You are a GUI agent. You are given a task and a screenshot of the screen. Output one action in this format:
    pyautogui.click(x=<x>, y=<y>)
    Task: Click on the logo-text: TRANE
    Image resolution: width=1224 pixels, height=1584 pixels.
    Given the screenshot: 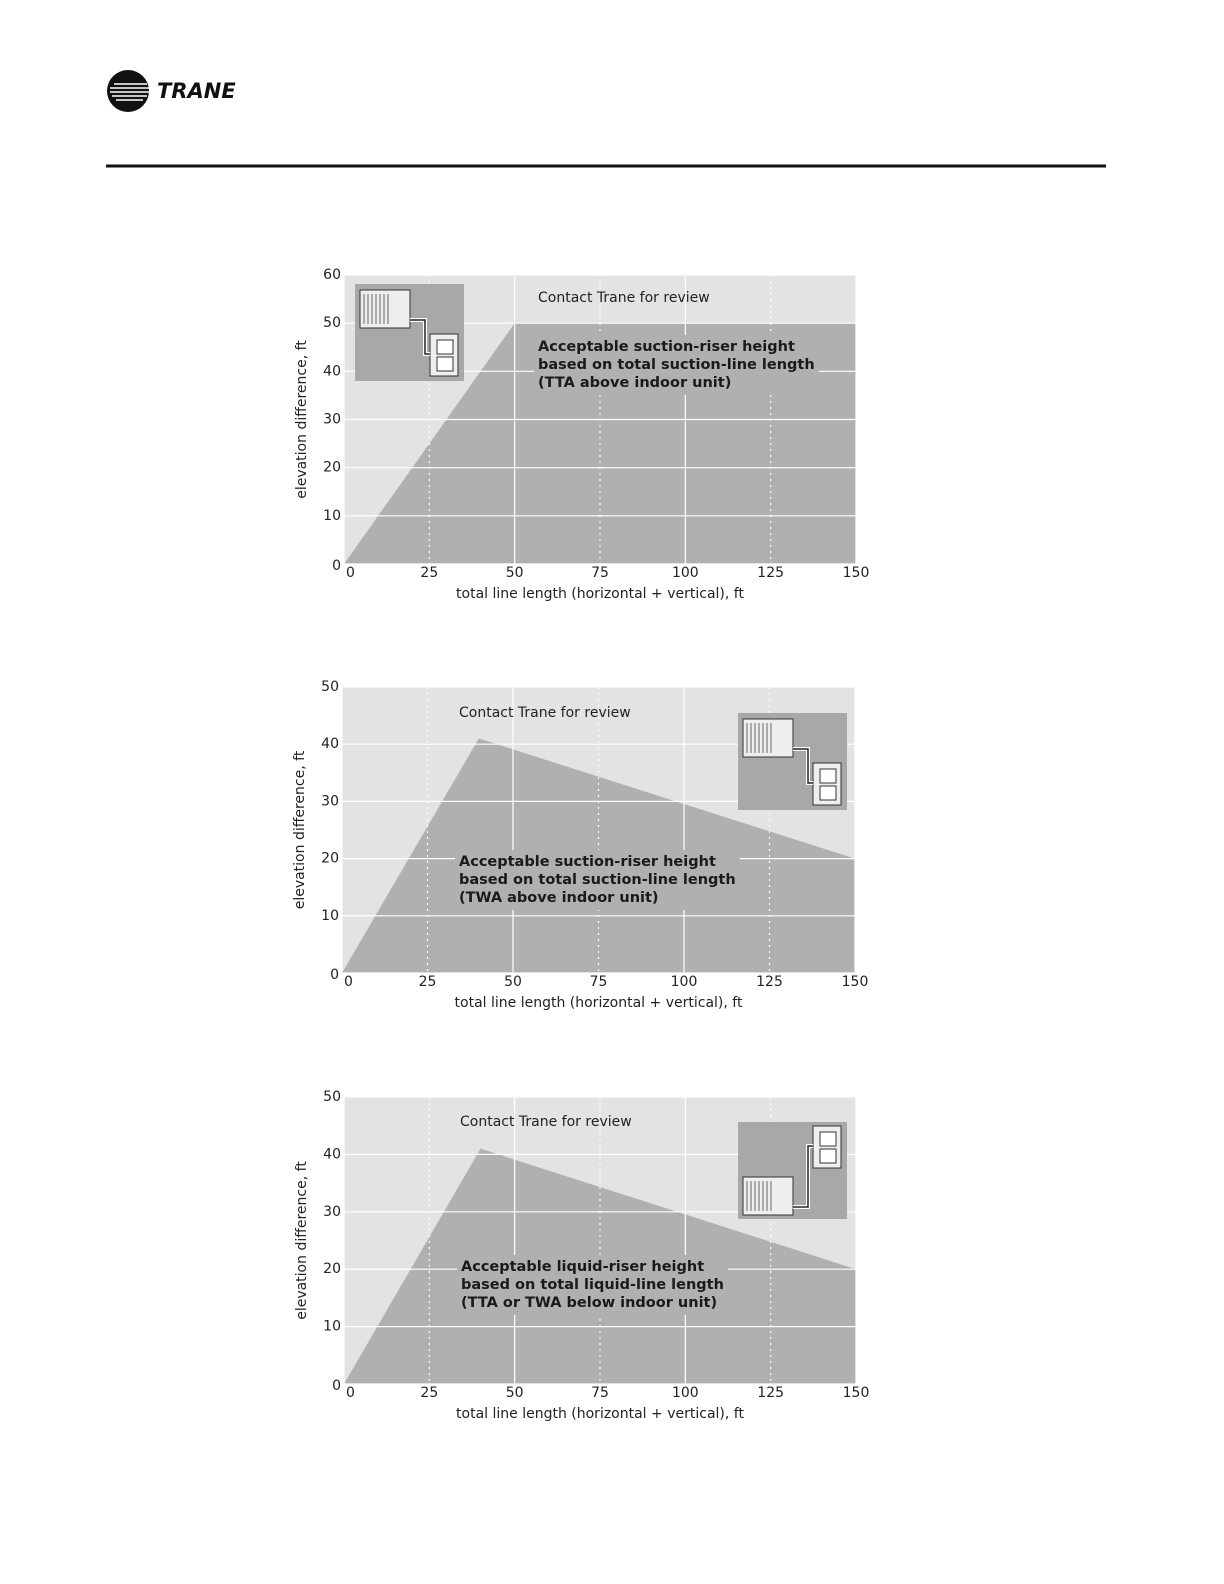 What is the action you would take?
    pyautogui.click(x=196, y=91)
    